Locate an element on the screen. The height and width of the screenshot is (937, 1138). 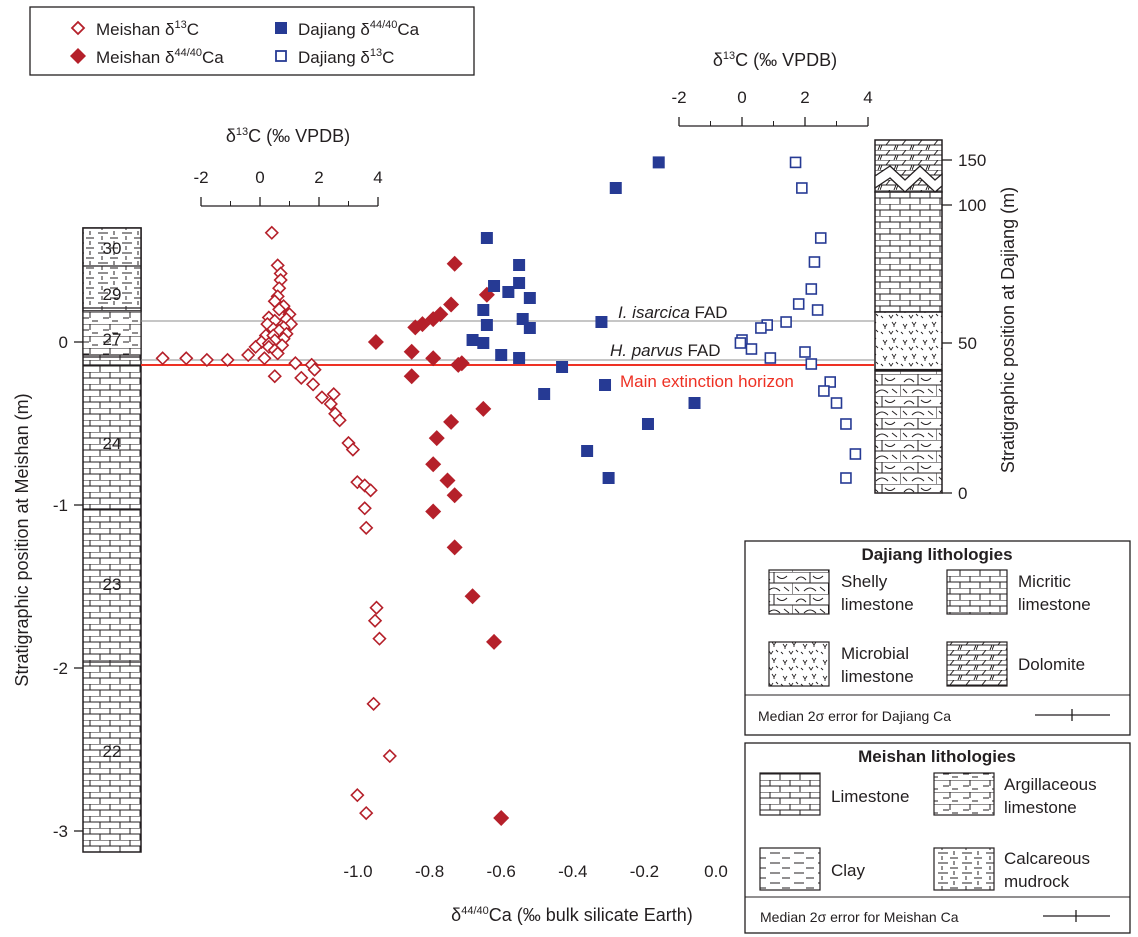
legend-label-dajiang-d13c: Dajiang δ13C is located at coordinates (346, 57).